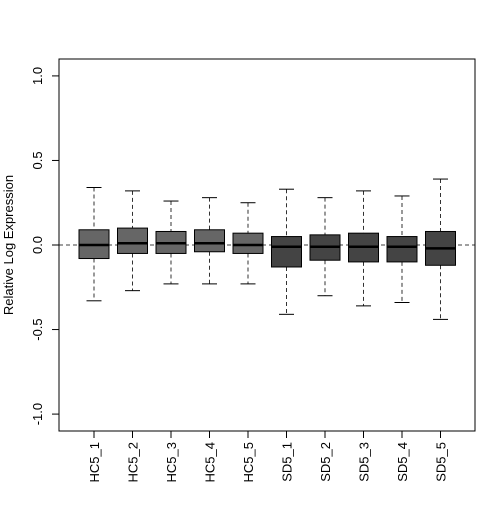 Image resolution: width=504 pixels, height=509 pixels. I want to click on x-tick-label: HC5_2, so click(133, 462).